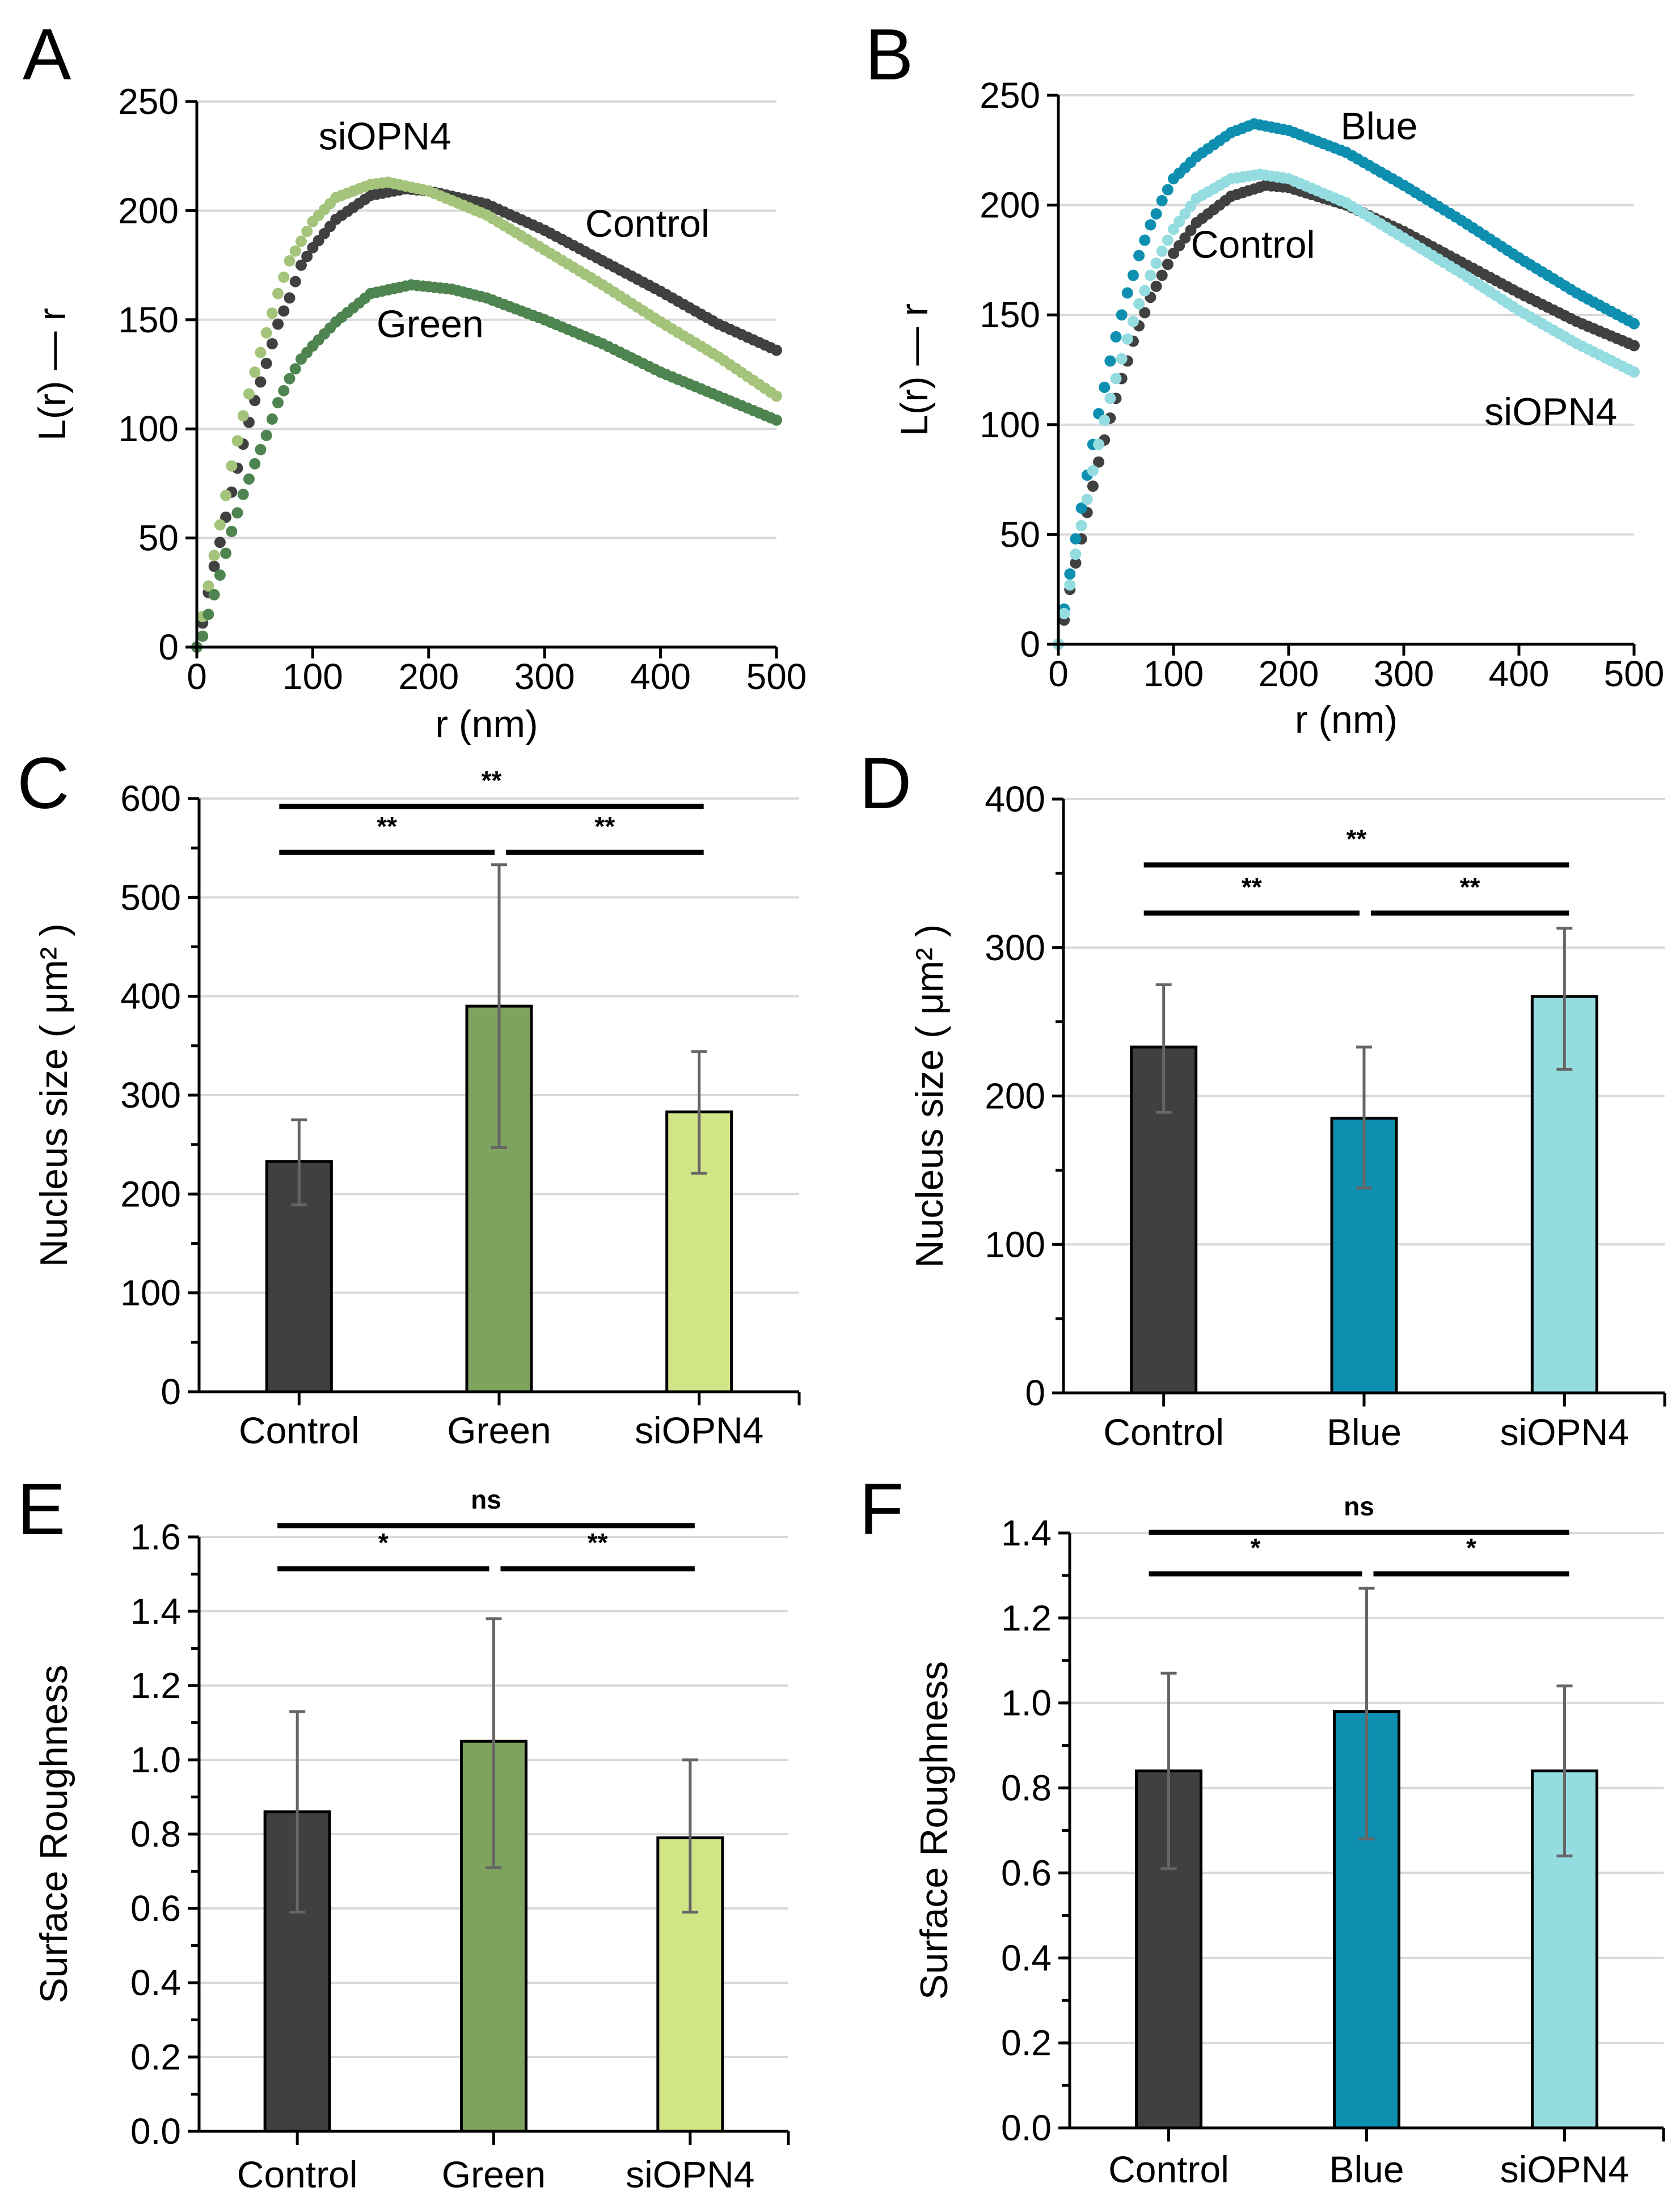 The width and height of the screenshot is (1680, 2209). Describe the element at coordinates (158, 538) in the screenshot. I see `y-tick-label: 50` at that location.